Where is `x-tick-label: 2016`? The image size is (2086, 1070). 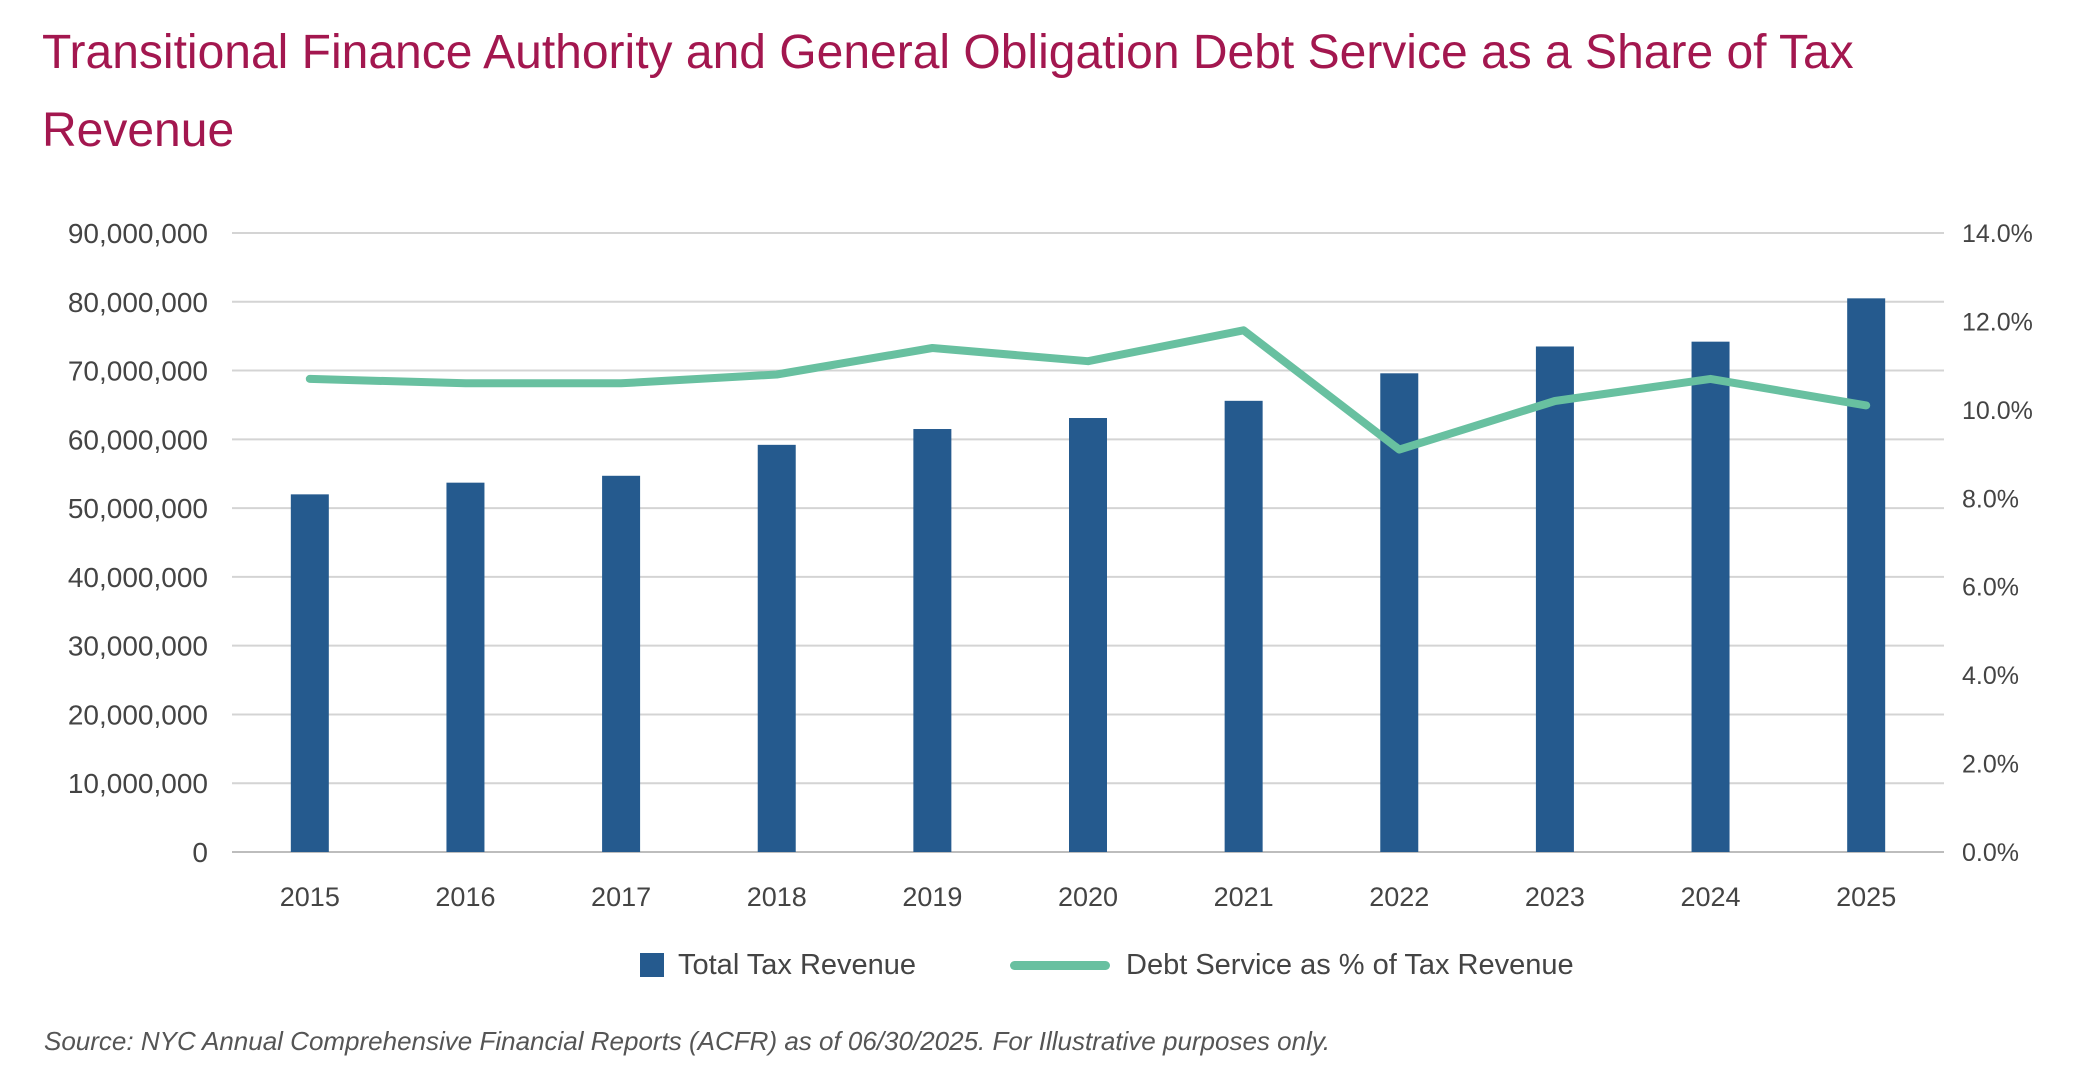
x-tick-label: 2016 is located at coordinates (465, 897).